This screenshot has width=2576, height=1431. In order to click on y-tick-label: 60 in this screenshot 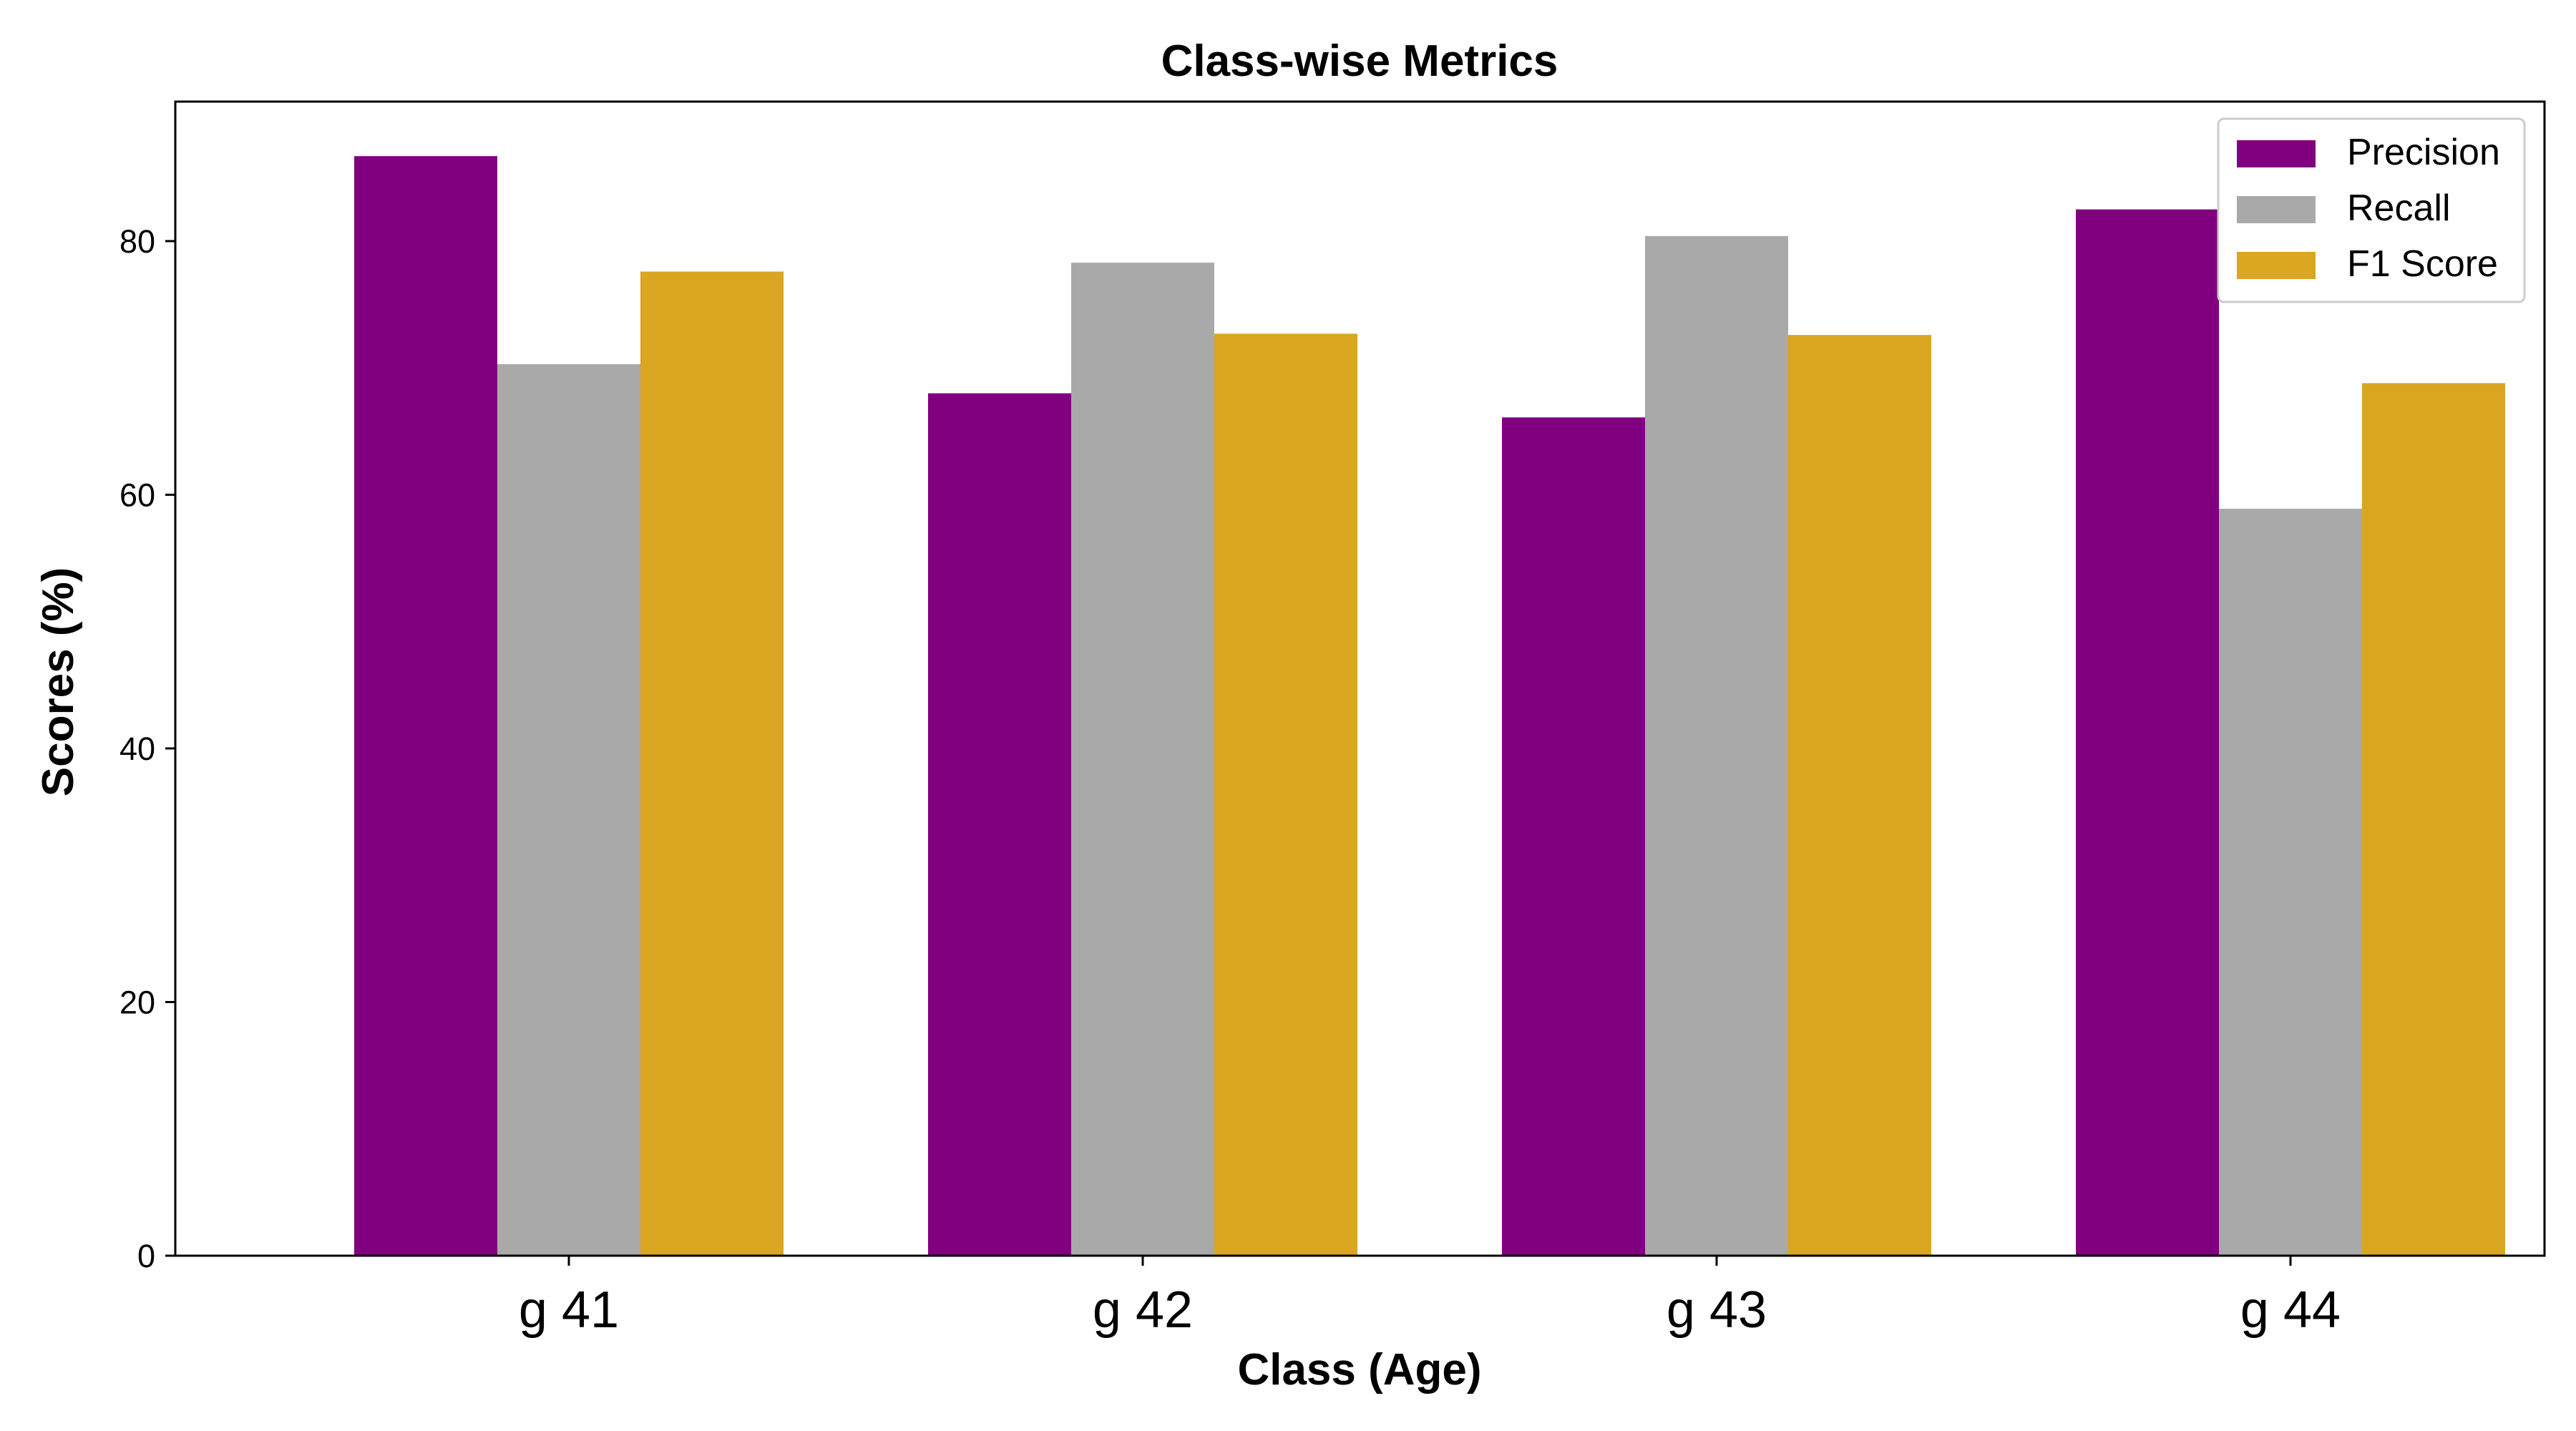, I will do `click(137, 495)`.